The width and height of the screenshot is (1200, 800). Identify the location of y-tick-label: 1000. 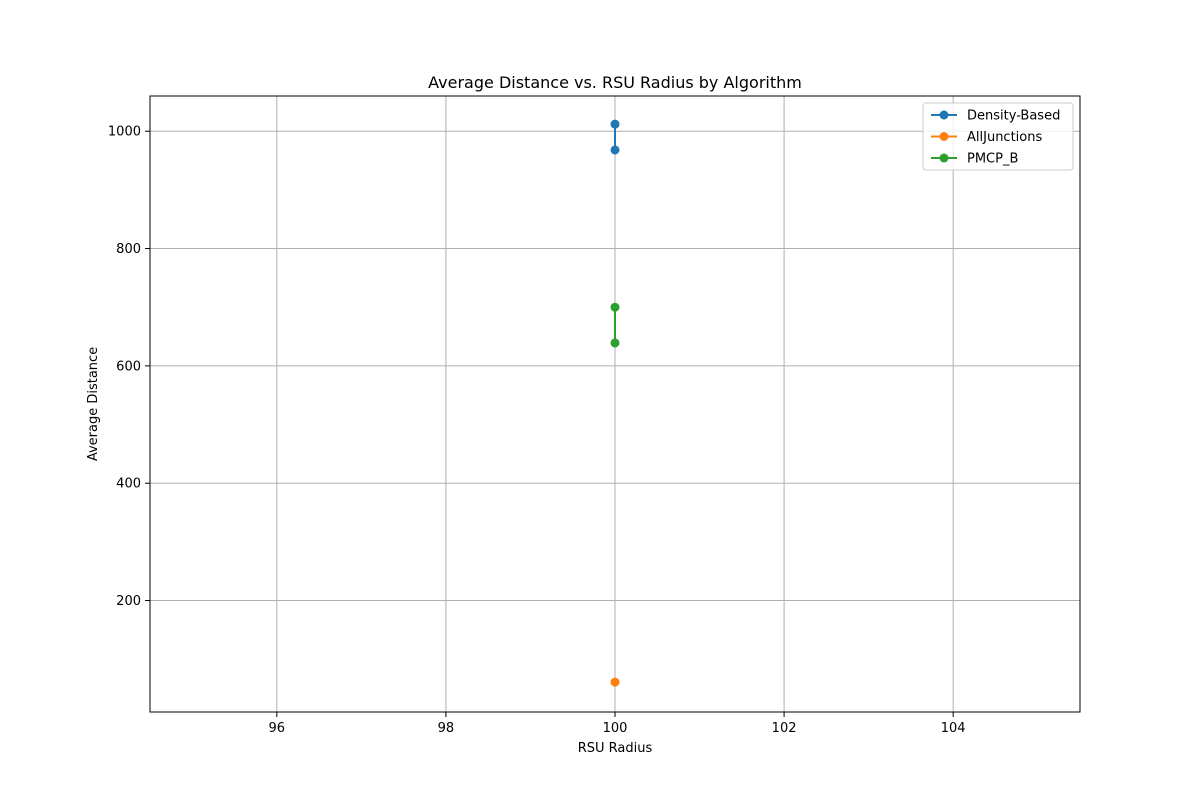
(124, 132).